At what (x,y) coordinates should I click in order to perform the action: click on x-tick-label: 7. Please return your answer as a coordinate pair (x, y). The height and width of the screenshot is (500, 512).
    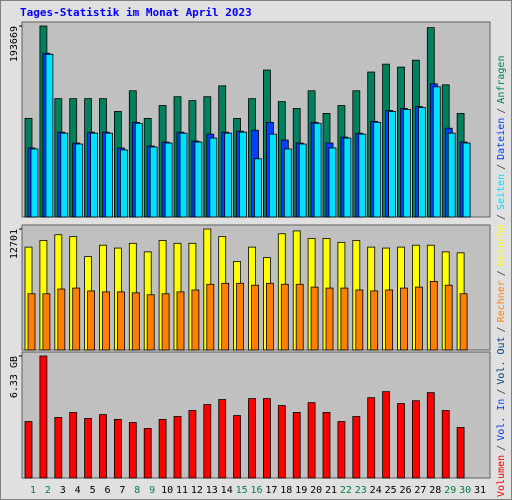
    Looking at the image, I should click on (122, 490).